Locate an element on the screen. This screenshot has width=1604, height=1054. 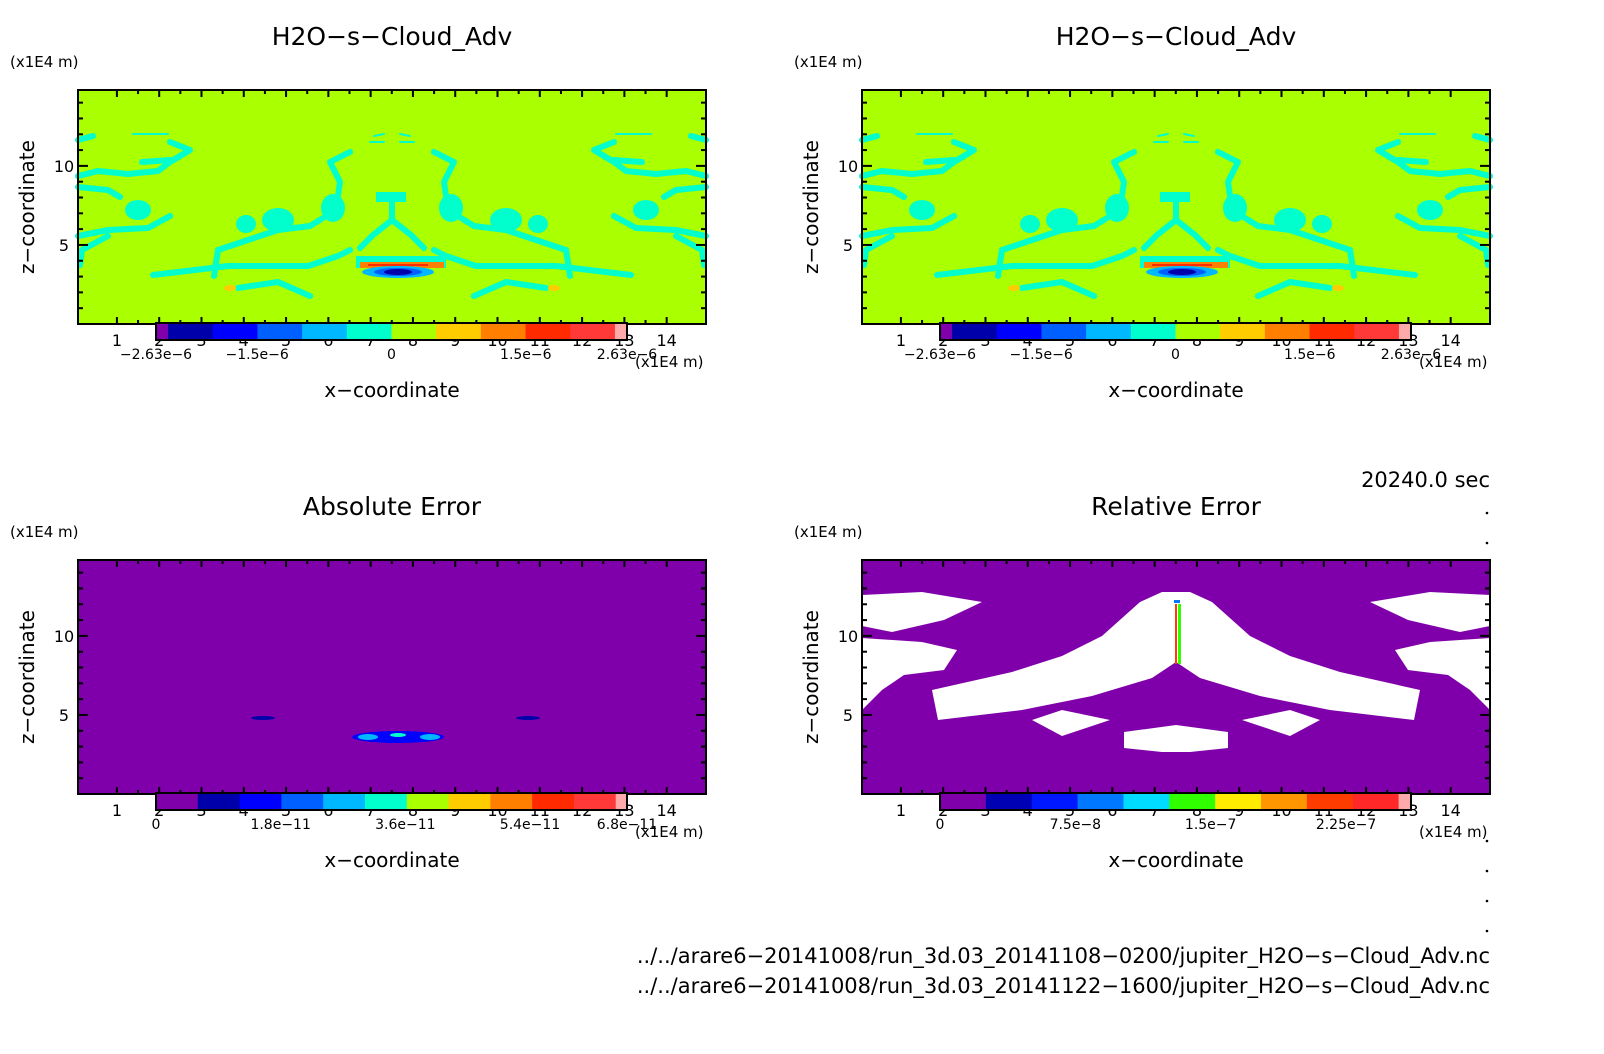
colorbar-label: 1.5e−7 is located at coordinates (1211, 825).